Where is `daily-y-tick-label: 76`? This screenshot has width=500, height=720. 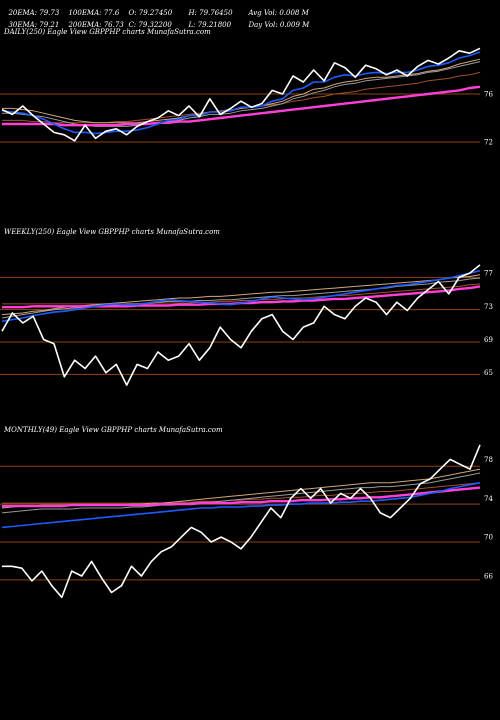 daily-y-tick-label: 76 is located at coordinates (488, 95).